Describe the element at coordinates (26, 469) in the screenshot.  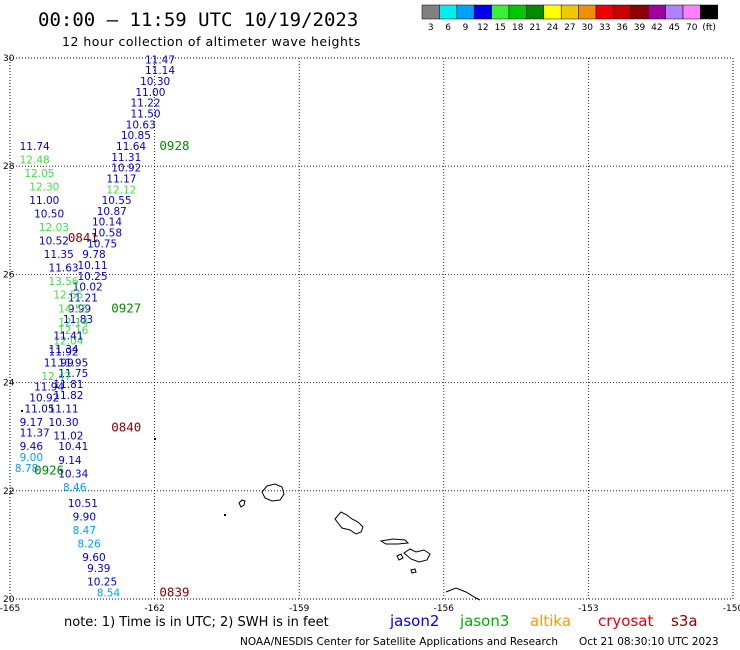
I see `wave-height-value: 8.78` at that location.